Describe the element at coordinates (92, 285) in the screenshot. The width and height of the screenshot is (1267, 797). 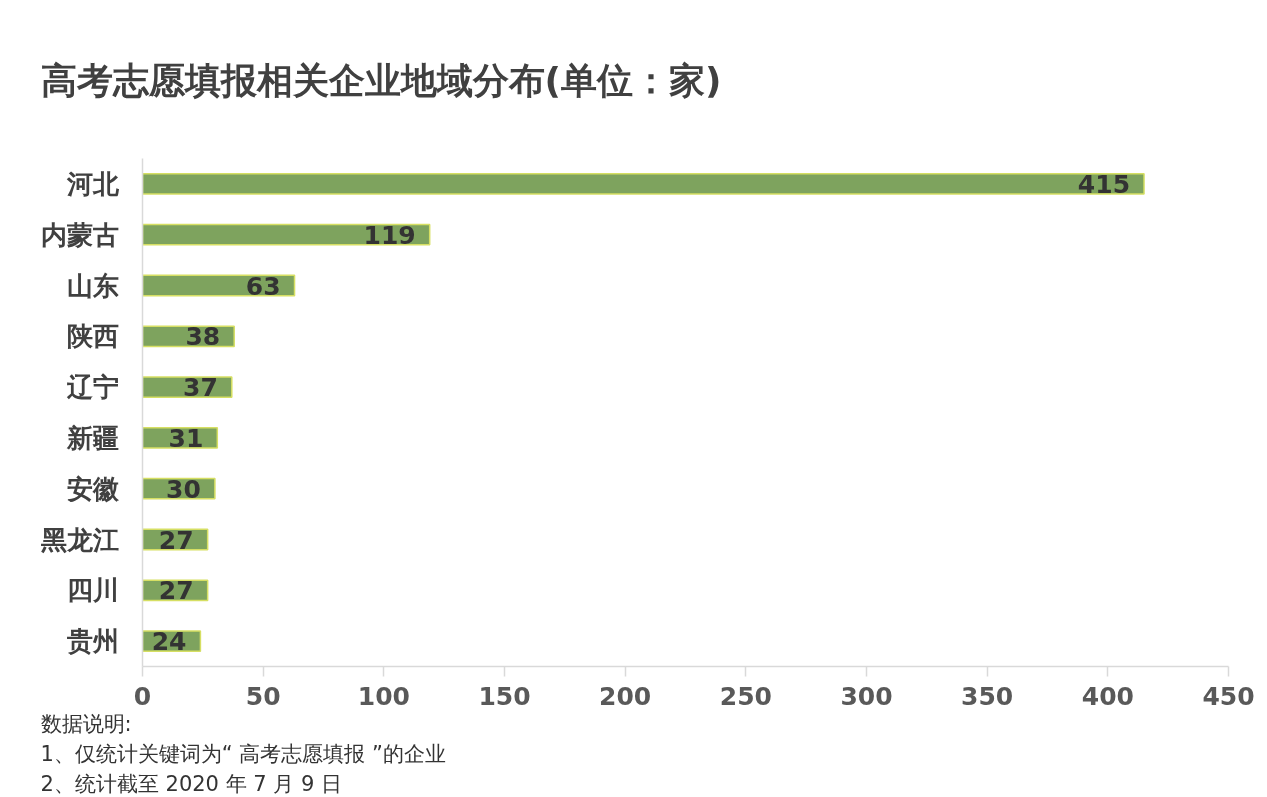
I see `y-tick-label: 山东` at that location.